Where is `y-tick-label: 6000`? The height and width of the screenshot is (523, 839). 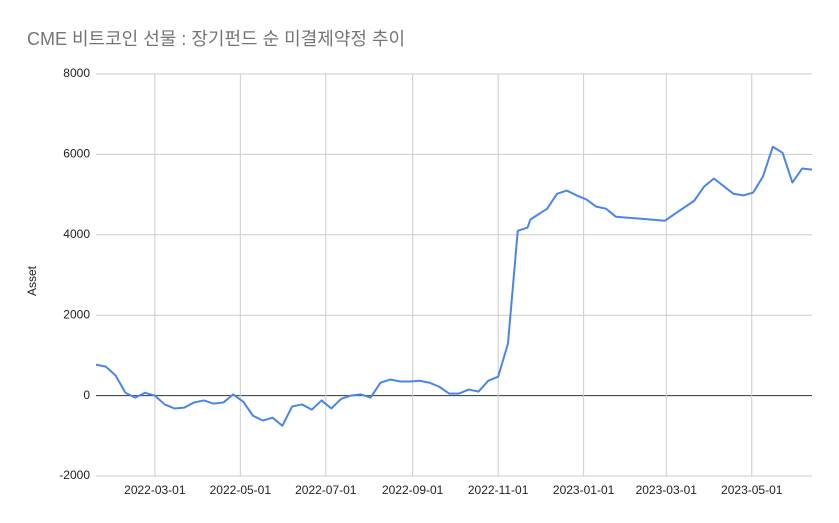 y-tick-label: 6000 is located at coordinates (76, 154).